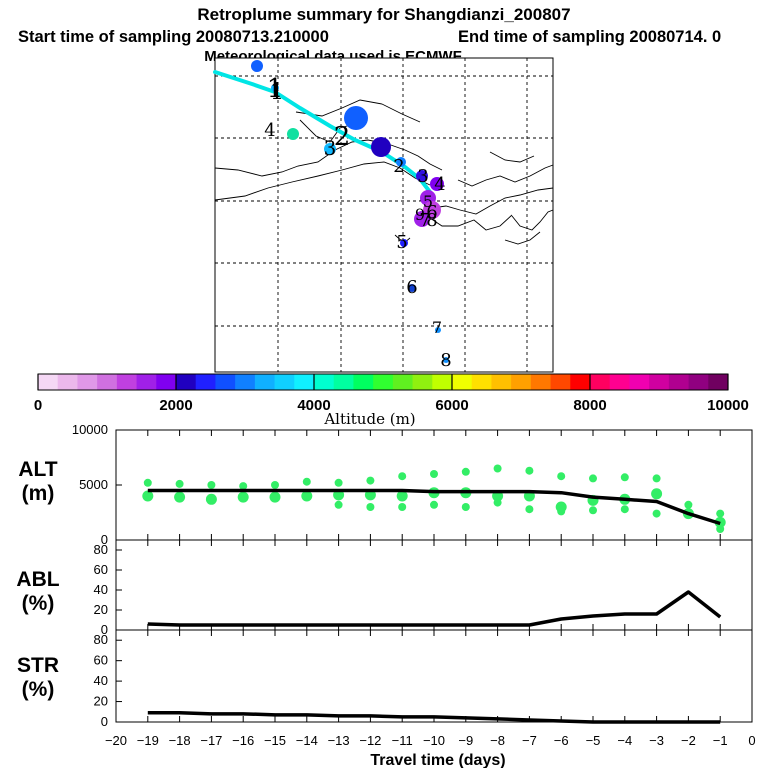 This screenshot has width=768, height=768. Describe the element at coordinates (561, 740) in the screenshot. I see `x-tick-label: −6` at that location.